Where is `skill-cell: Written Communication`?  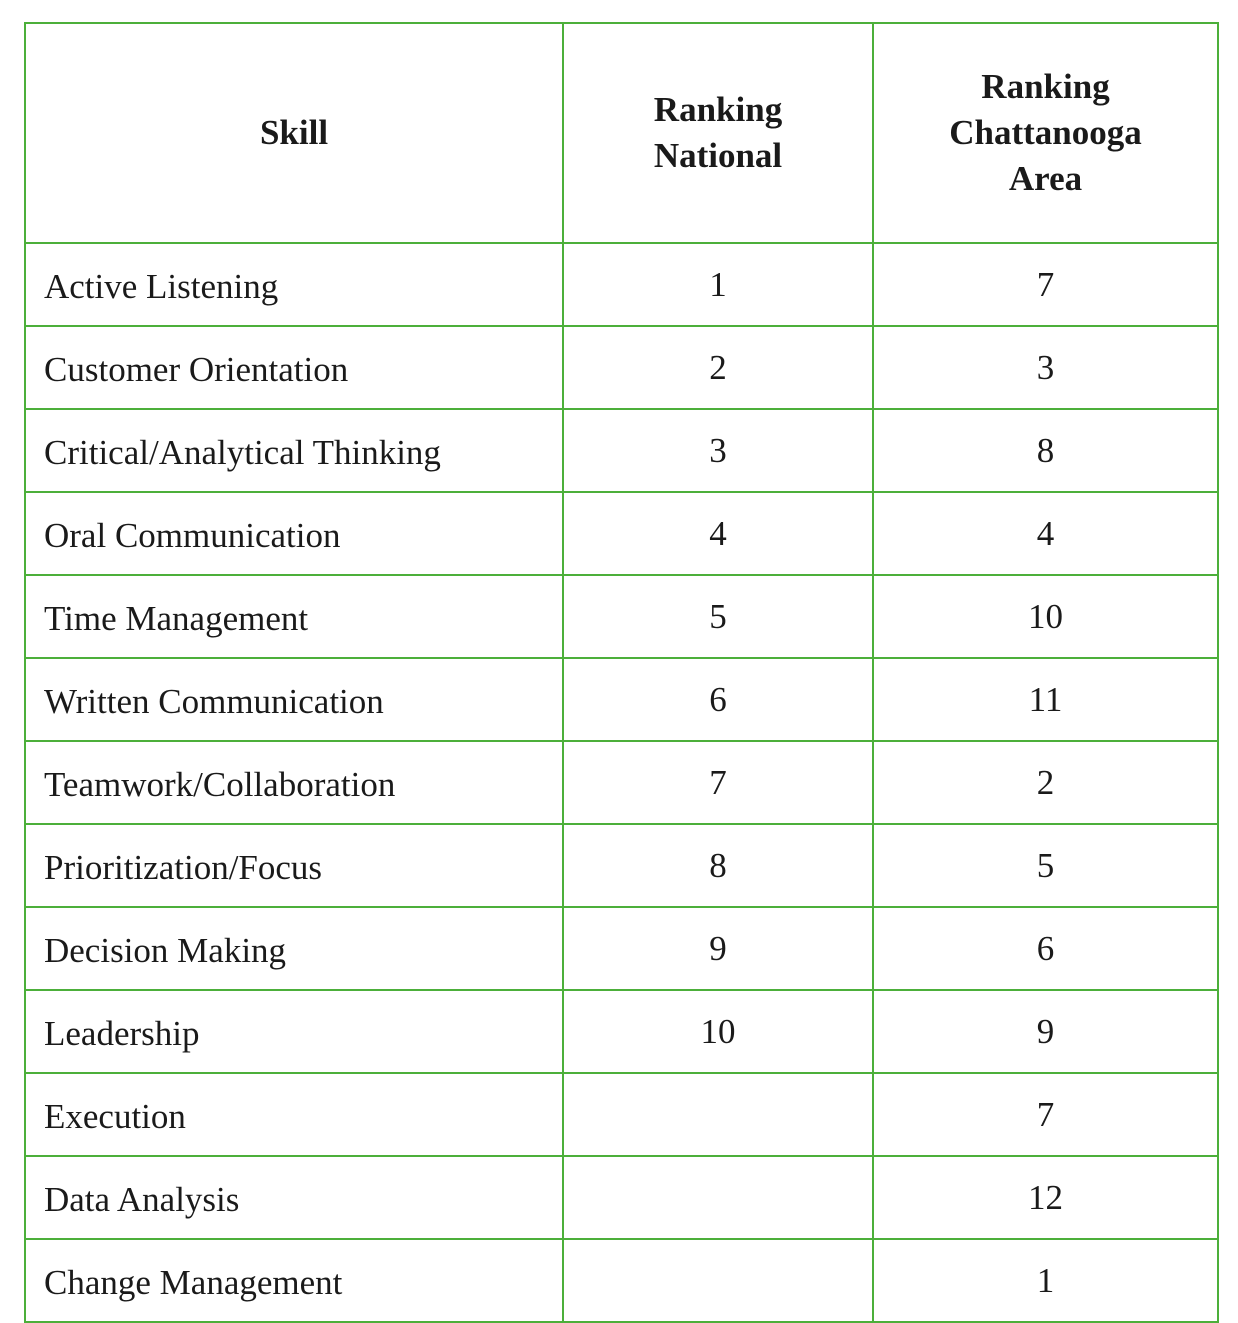
skill-cell: Written Communication is located at coordinates (294, 699).